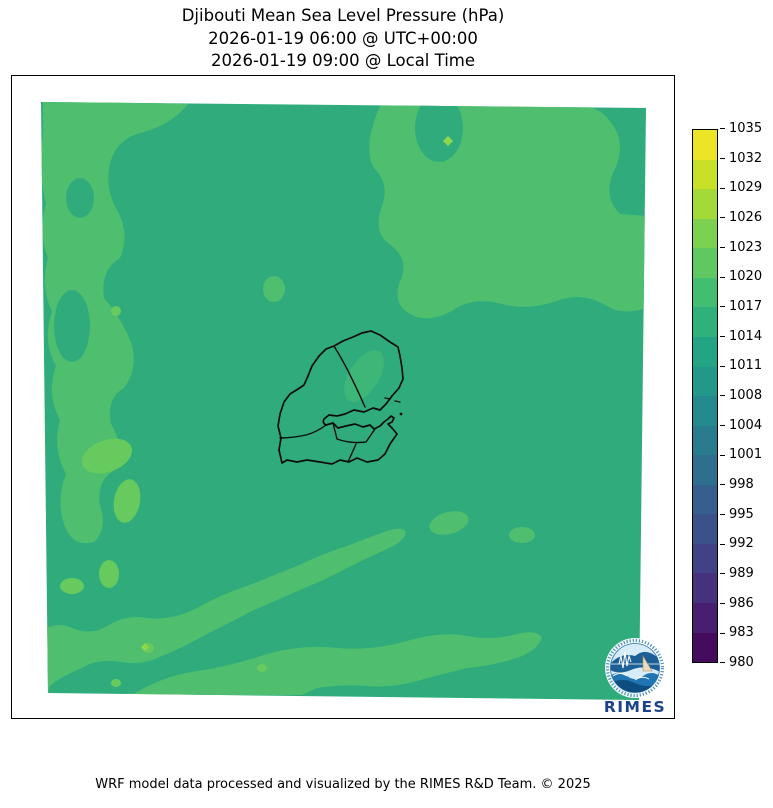 The width and height of the screenshot is (773, 808). Describe the element at coordinates (746, 247) in the screenshot. I see `colorbar-ticklabel: 1023` at that location.